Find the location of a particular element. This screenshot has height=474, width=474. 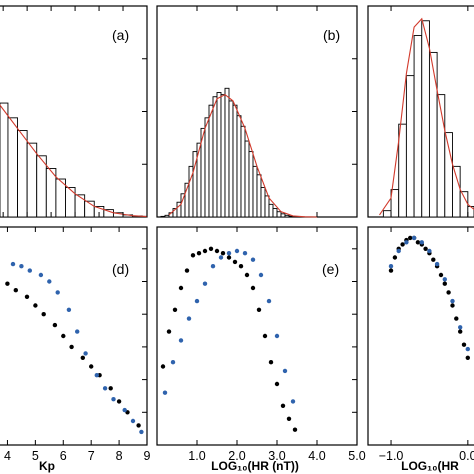

panel-d-xtick-label: 6 is located at coordinates (63, 456).